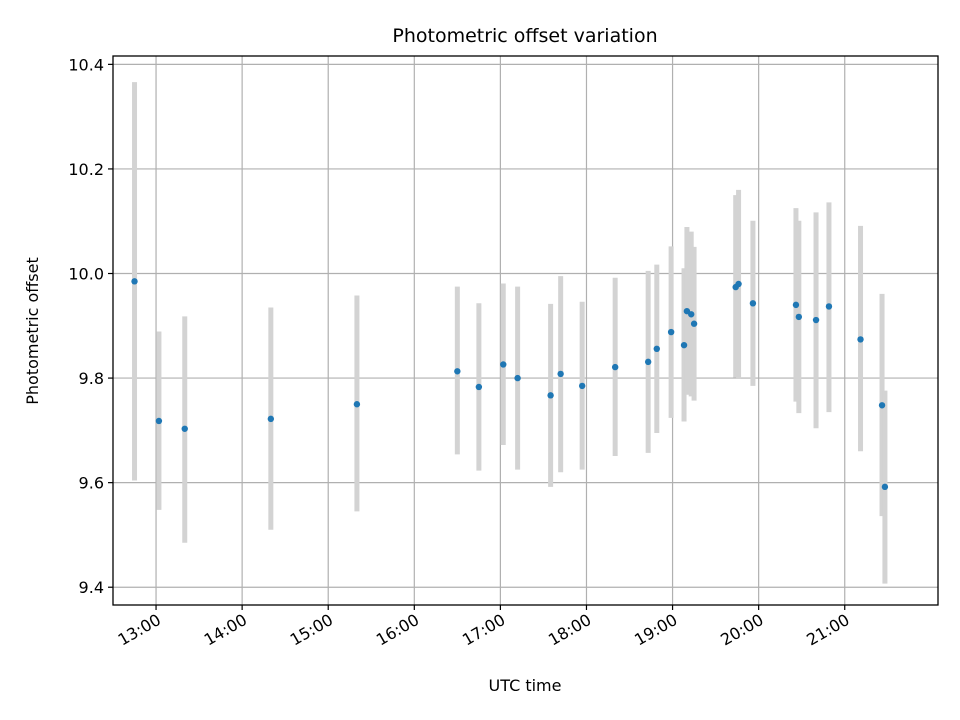  I want to click on y-tick-label: 9.8, so click(91, 378).